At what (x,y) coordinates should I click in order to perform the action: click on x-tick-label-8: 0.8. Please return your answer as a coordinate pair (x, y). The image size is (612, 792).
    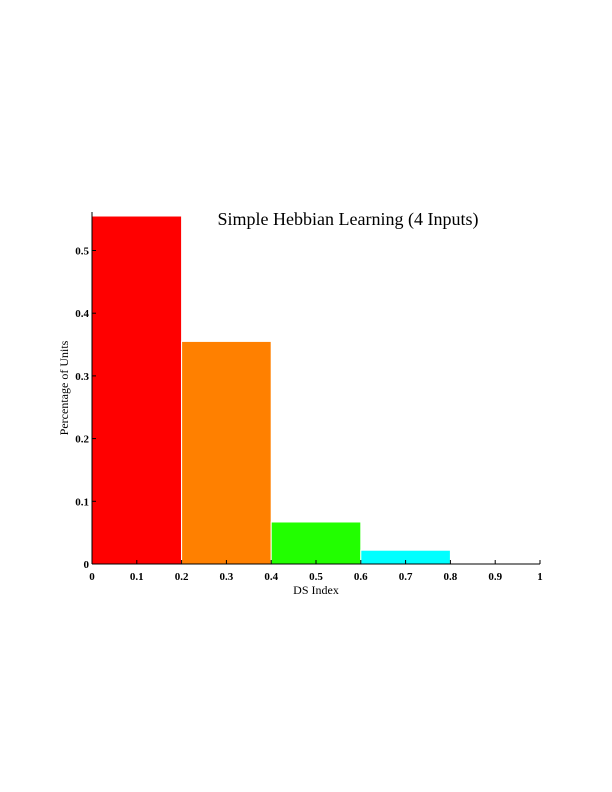
    Looking at the image, I should click on (451, 577).